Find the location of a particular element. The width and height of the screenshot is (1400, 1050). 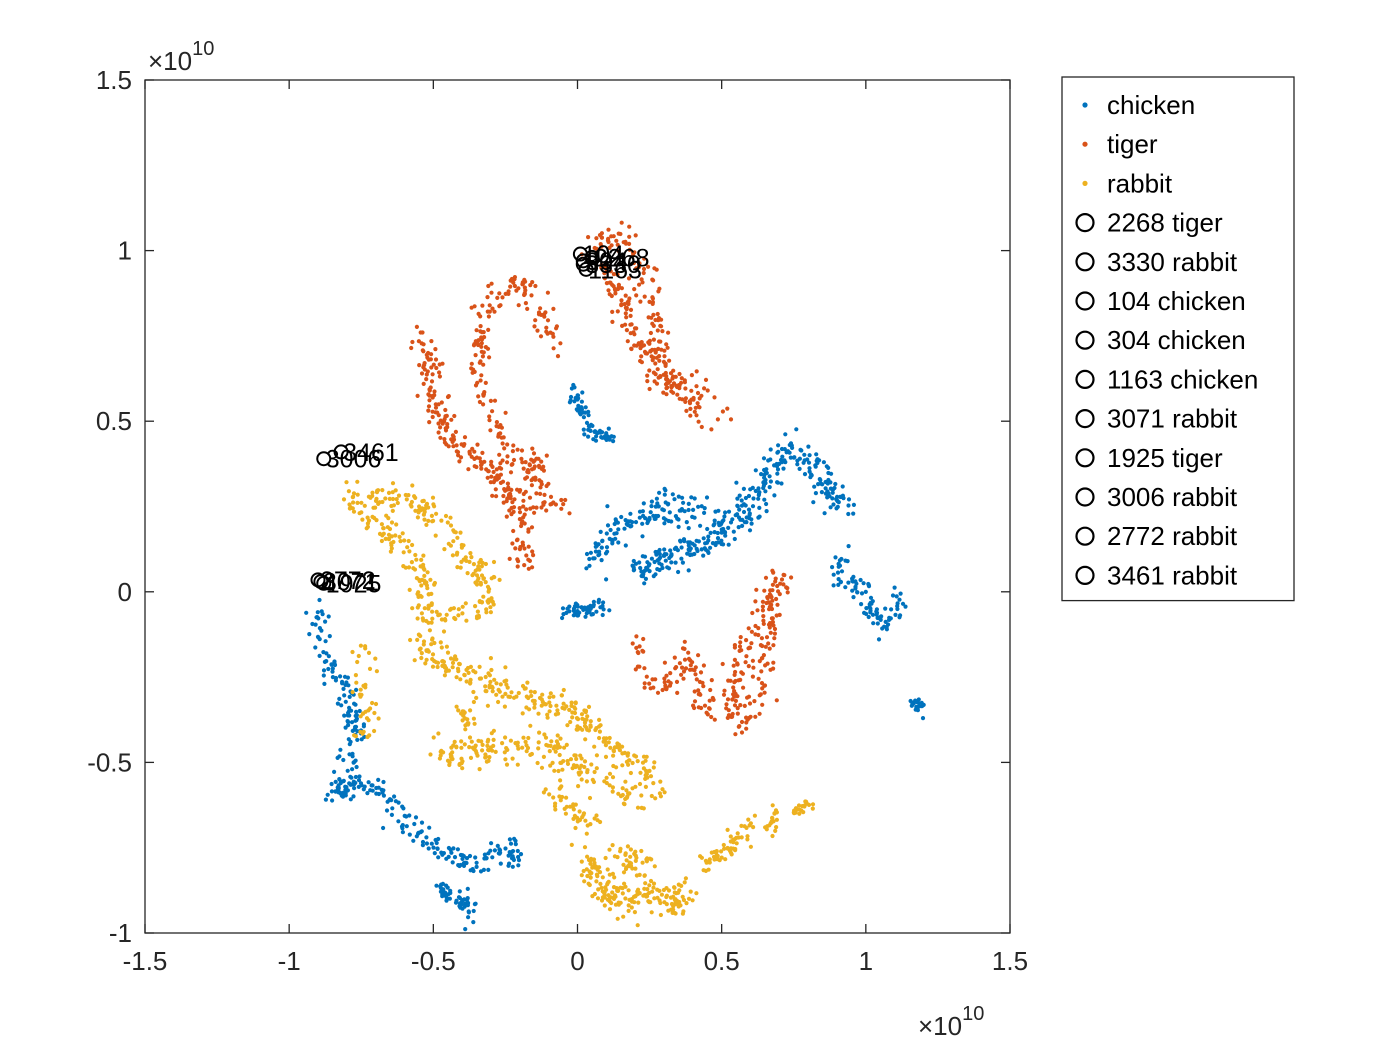

x-tick-label: 0 is located at coordinates (577, 961).